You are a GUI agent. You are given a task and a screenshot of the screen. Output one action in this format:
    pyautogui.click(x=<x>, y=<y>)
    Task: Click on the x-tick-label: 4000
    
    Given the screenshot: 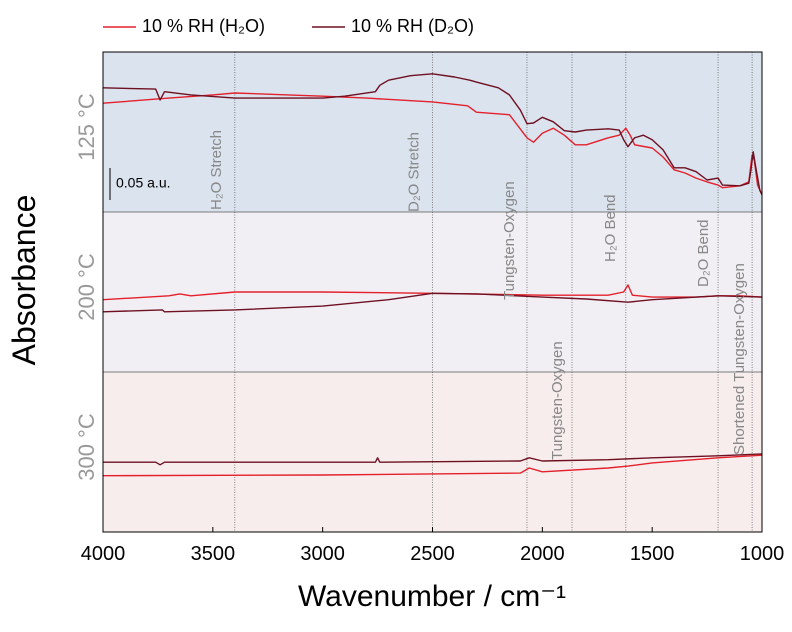 What is the action you would take?
    pyautogui.click(x=103, y=554)
    